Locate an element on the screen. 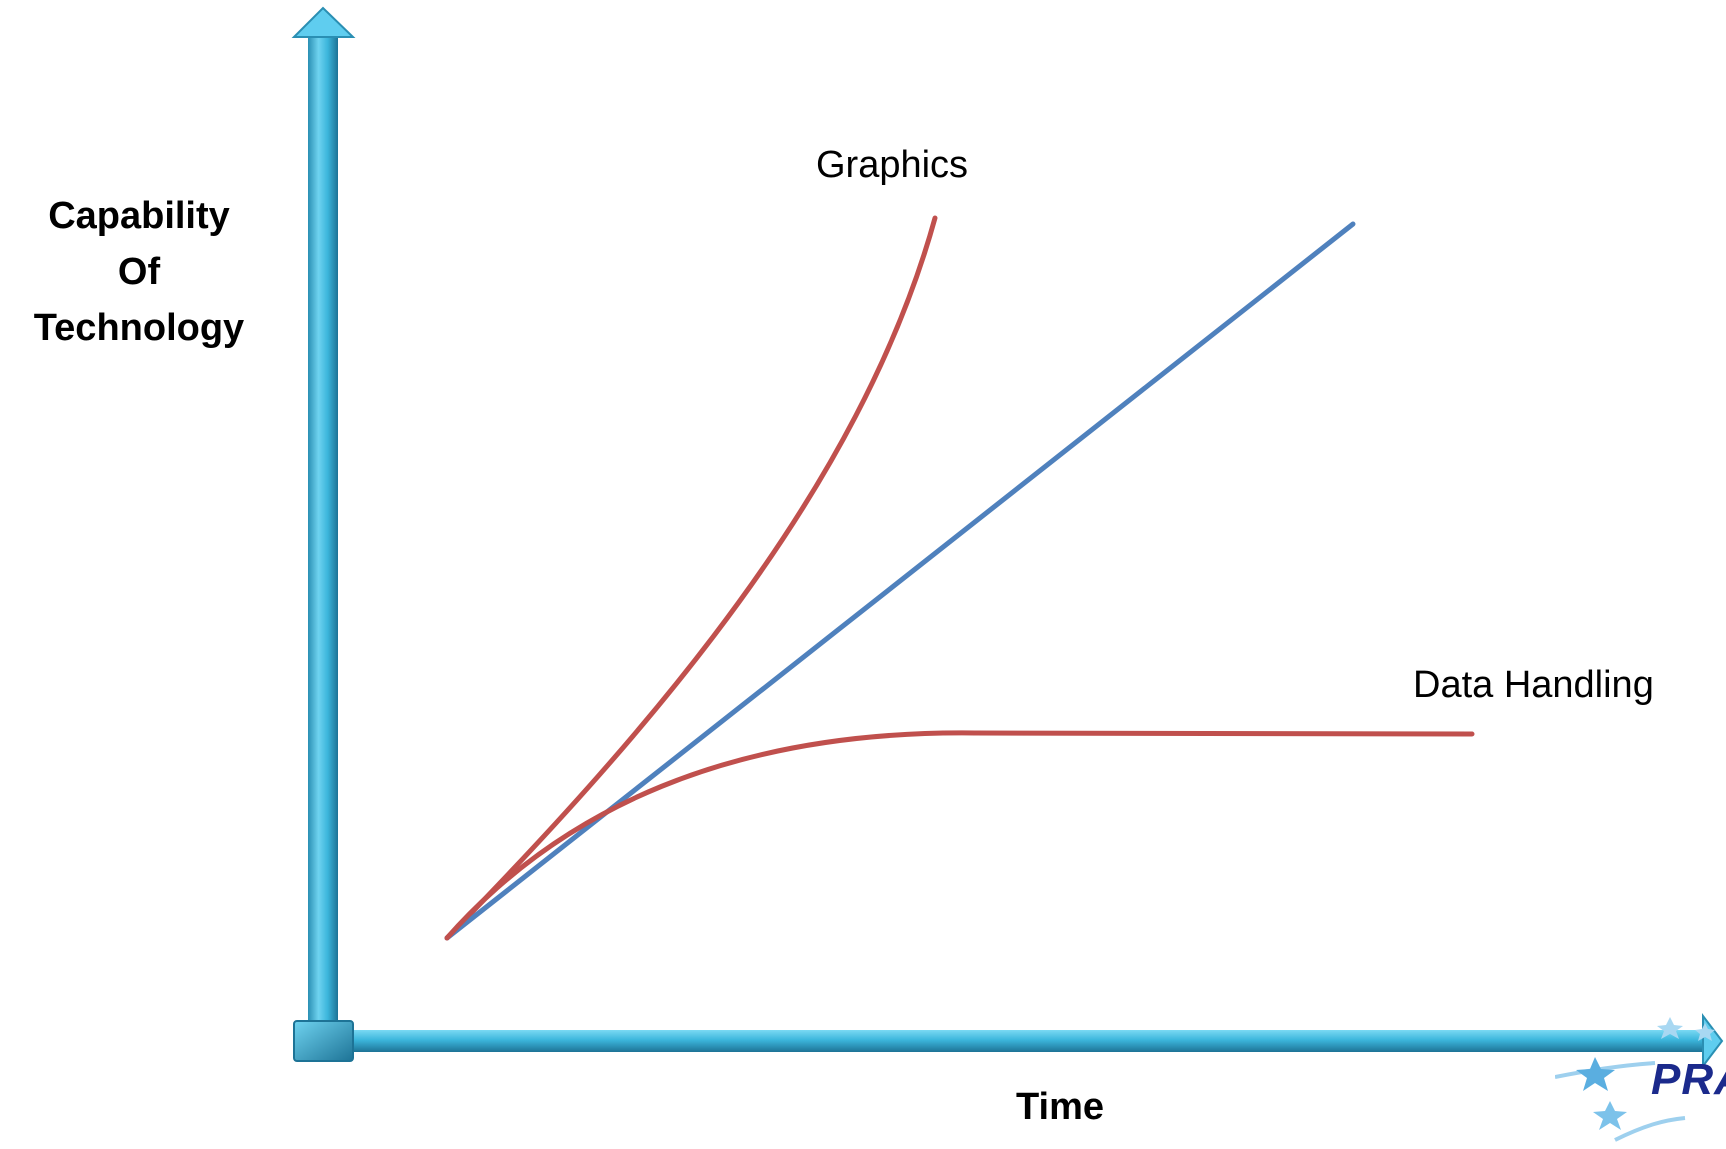  star-swoosh-logo-icon is located at coordinates (1635, 1079).